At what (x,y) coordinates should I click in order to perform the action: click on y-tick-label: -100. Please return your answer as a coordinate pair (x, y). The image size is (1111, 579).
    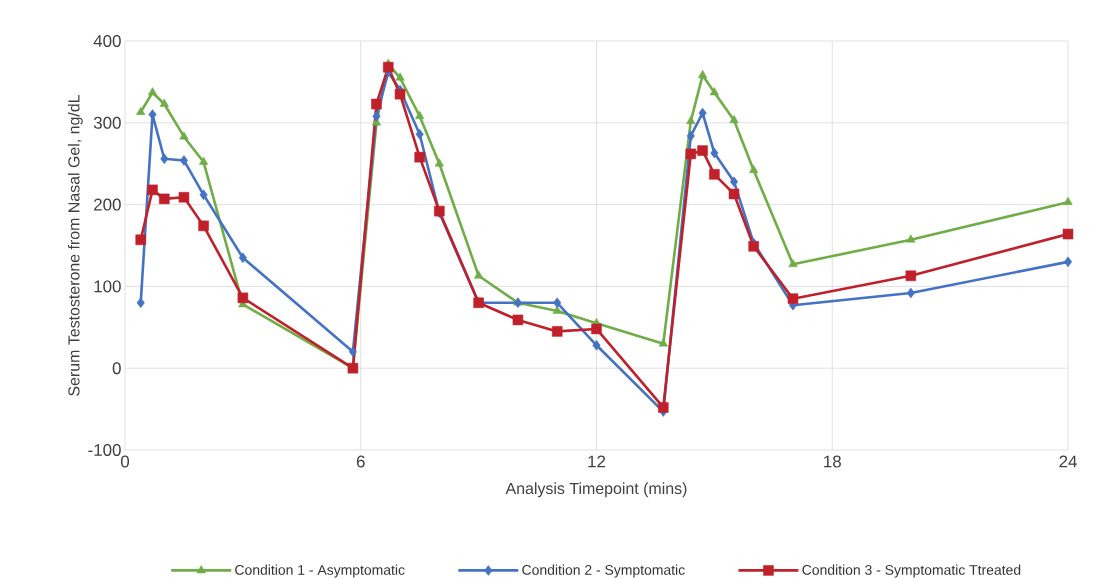
    Looking at the image, I should click on (104, 450).